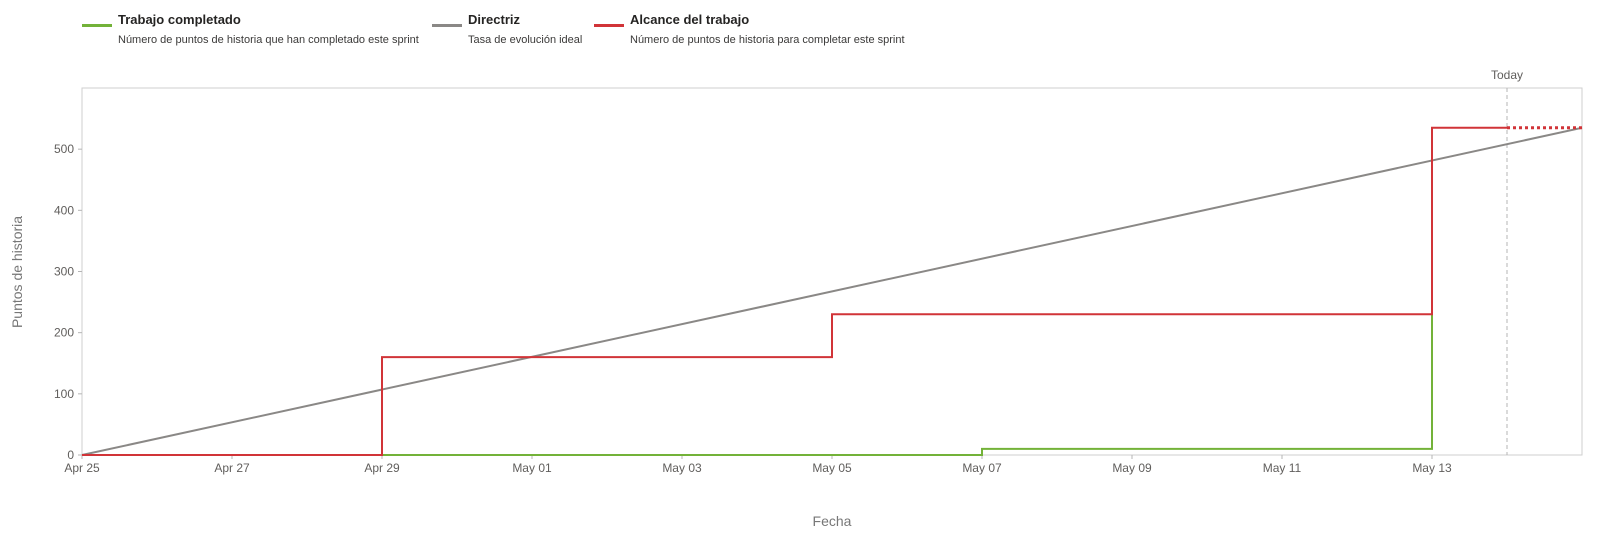  What do you see at coordinates (1507, 261) in the screenshot?
I see `today-marker: Today` at bounding box center [1507, 261].